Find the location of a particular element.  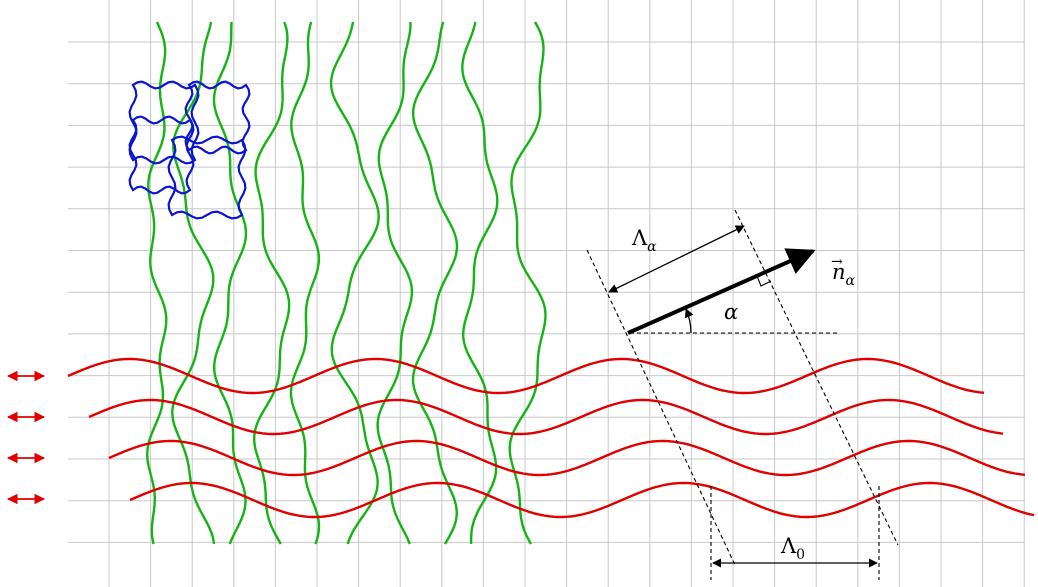

lambda-alpha-label: Λα is located at coordinates (644, 240).